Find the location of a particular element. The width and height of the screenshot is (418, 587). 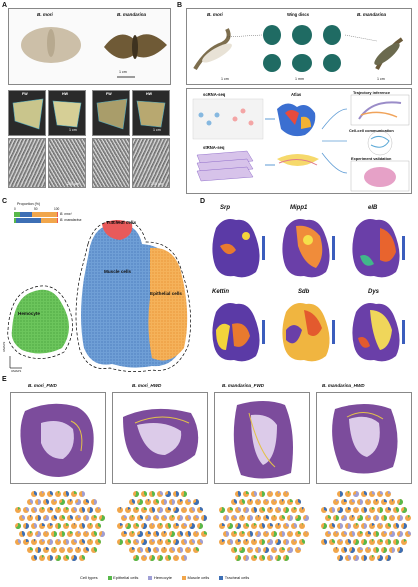

legend-muscle-text: Muscle cells is located at coordinates (198, 577).